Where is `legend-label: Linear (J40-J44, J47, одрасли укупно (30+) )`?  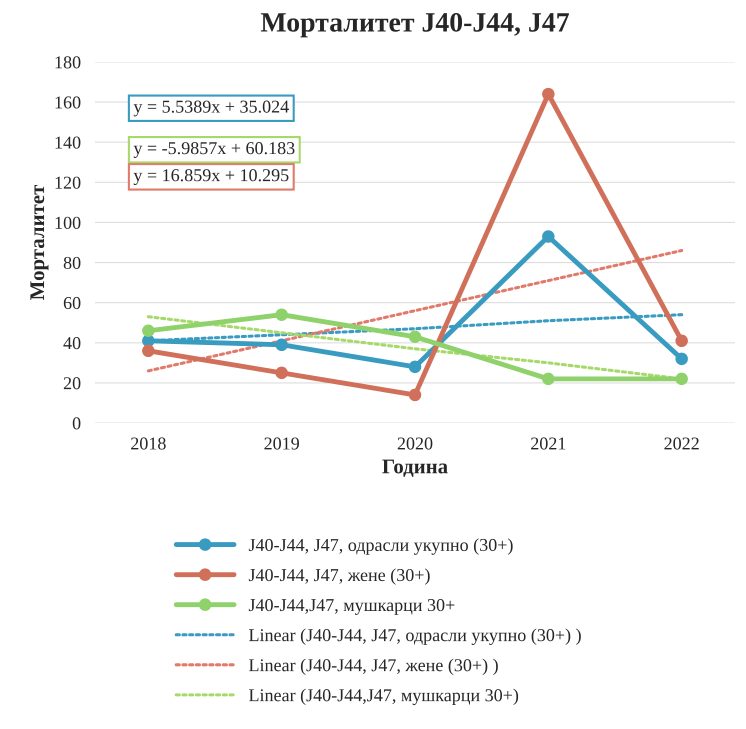
legend-label: Linear (J40-J44, J47, одрасли укупно (30+) ) is located at coordinates (414, 636).